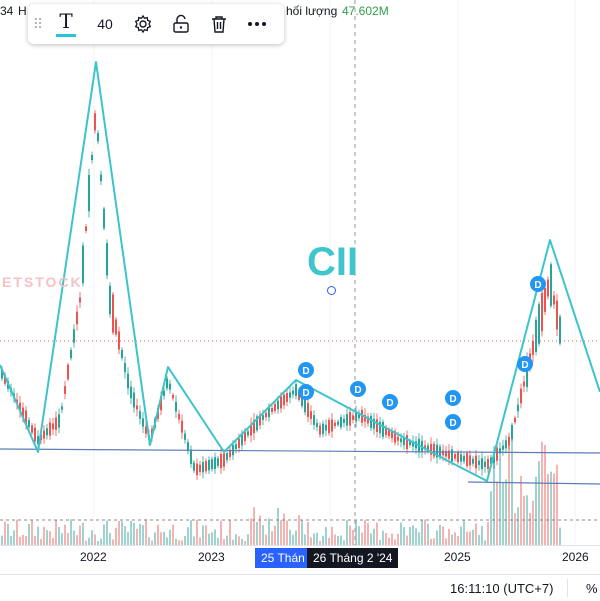  Describe the element at coordinates (300, 451) in the screenshot. I see `support-trend-line` at that location.